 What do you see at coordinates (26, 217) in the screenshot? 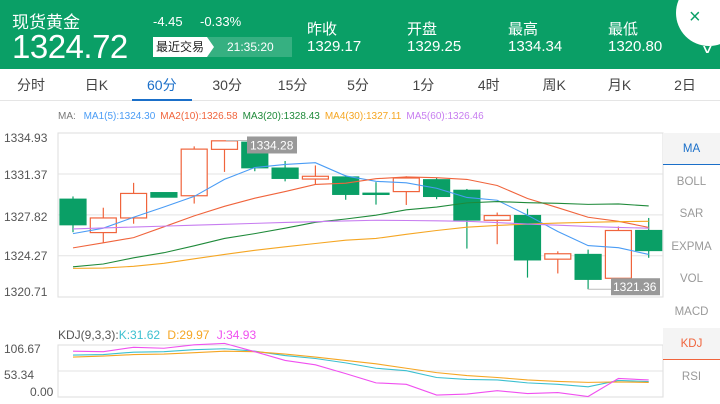
I see `y-axis-tick: 1327.82` at bounding box center [26, 217].